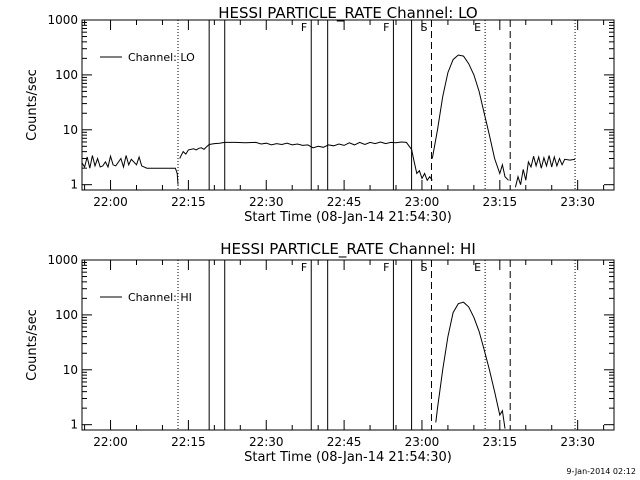 The width and height of the screenshot is (640, 480). Describe the element at coordinates (161, 57) in the screenshot. I see `legend-label: Channel: LO` at that location.